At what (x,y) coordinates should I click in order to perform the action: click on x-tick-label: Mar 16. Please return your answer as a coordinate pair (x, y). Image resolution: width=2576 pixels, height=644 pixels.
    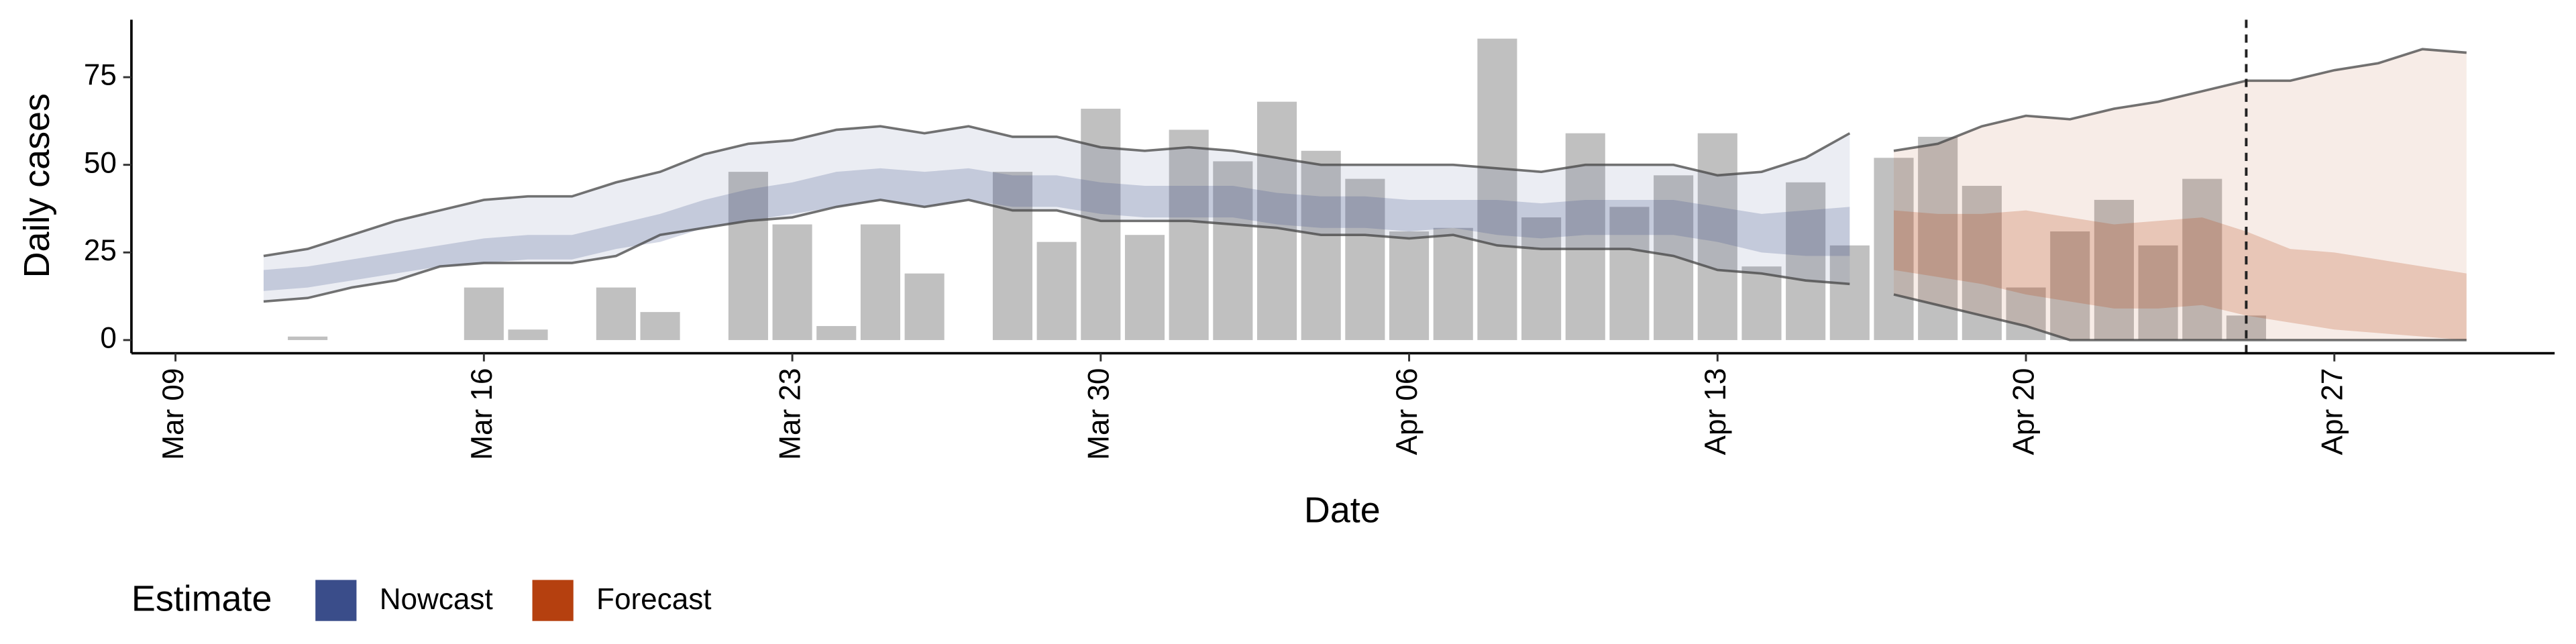
    Looking at the image, I should click on (482, 414).